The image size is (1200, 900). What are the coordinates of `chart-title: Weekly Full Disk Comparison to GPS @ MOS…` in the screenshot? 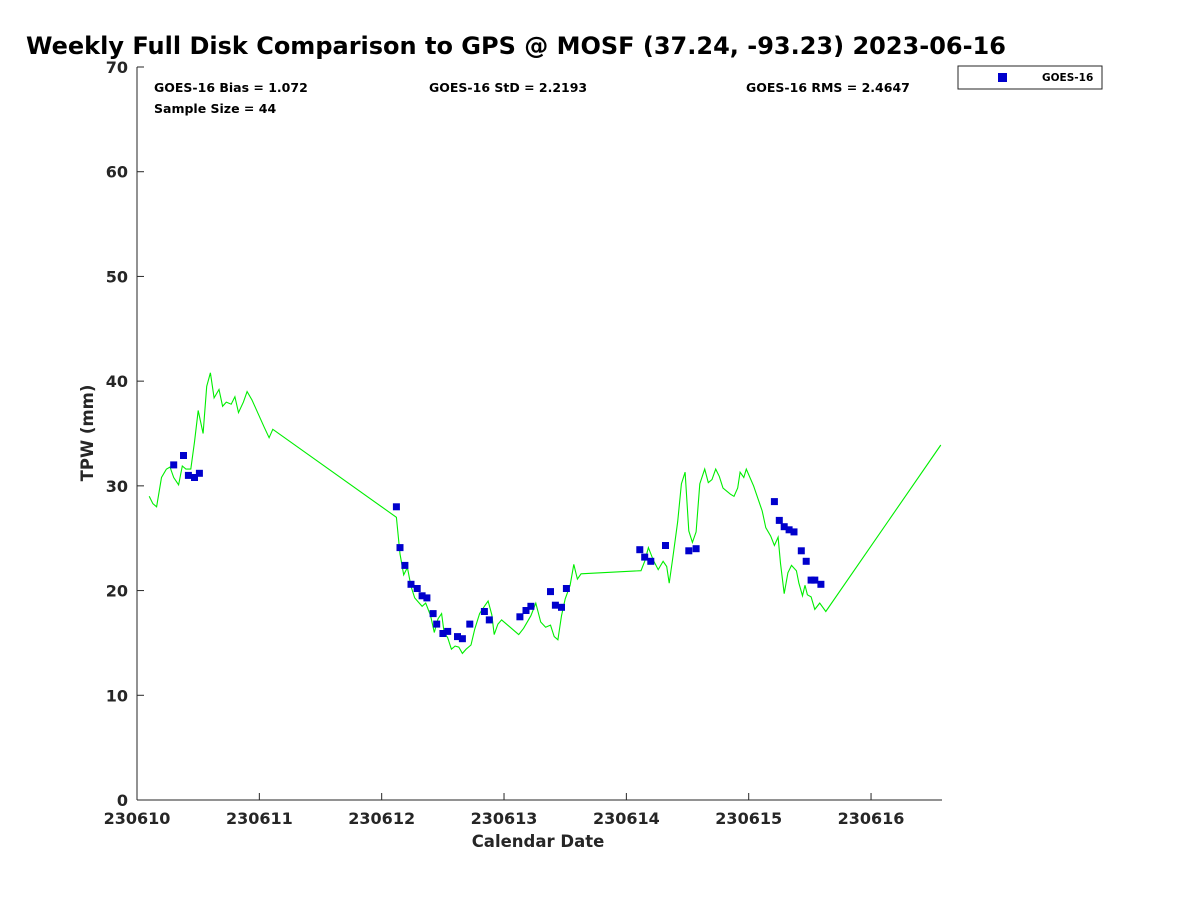 It's located at (516, 46).